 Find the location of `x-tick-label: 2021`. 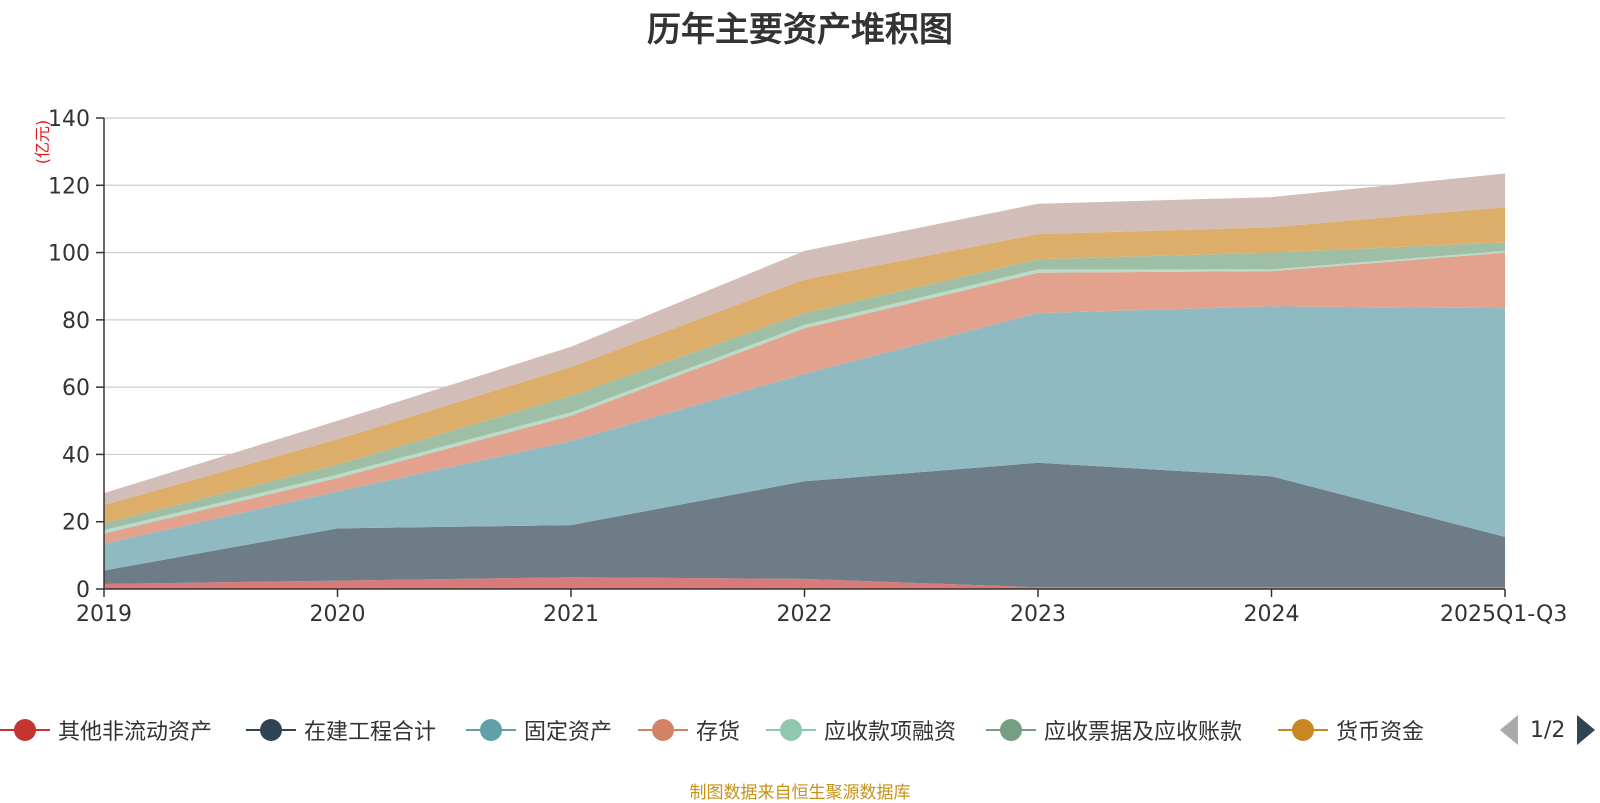

x-tick-label: 2021 is located at coordinates (571, 614).